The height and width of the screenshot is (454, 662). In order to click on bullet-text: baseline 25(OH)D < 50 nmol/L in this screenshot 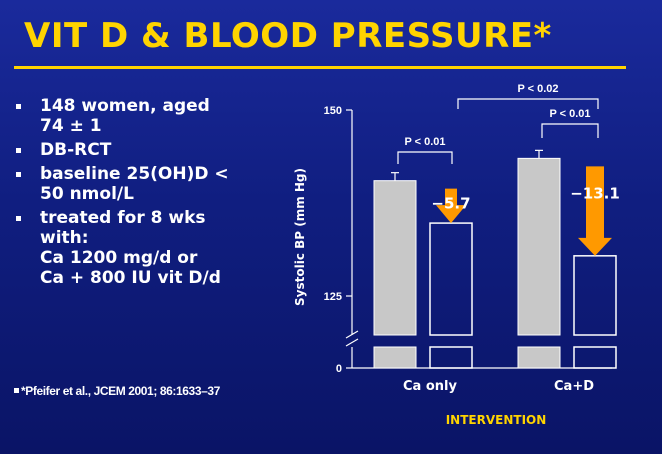, I will do `click(134, 184)`.